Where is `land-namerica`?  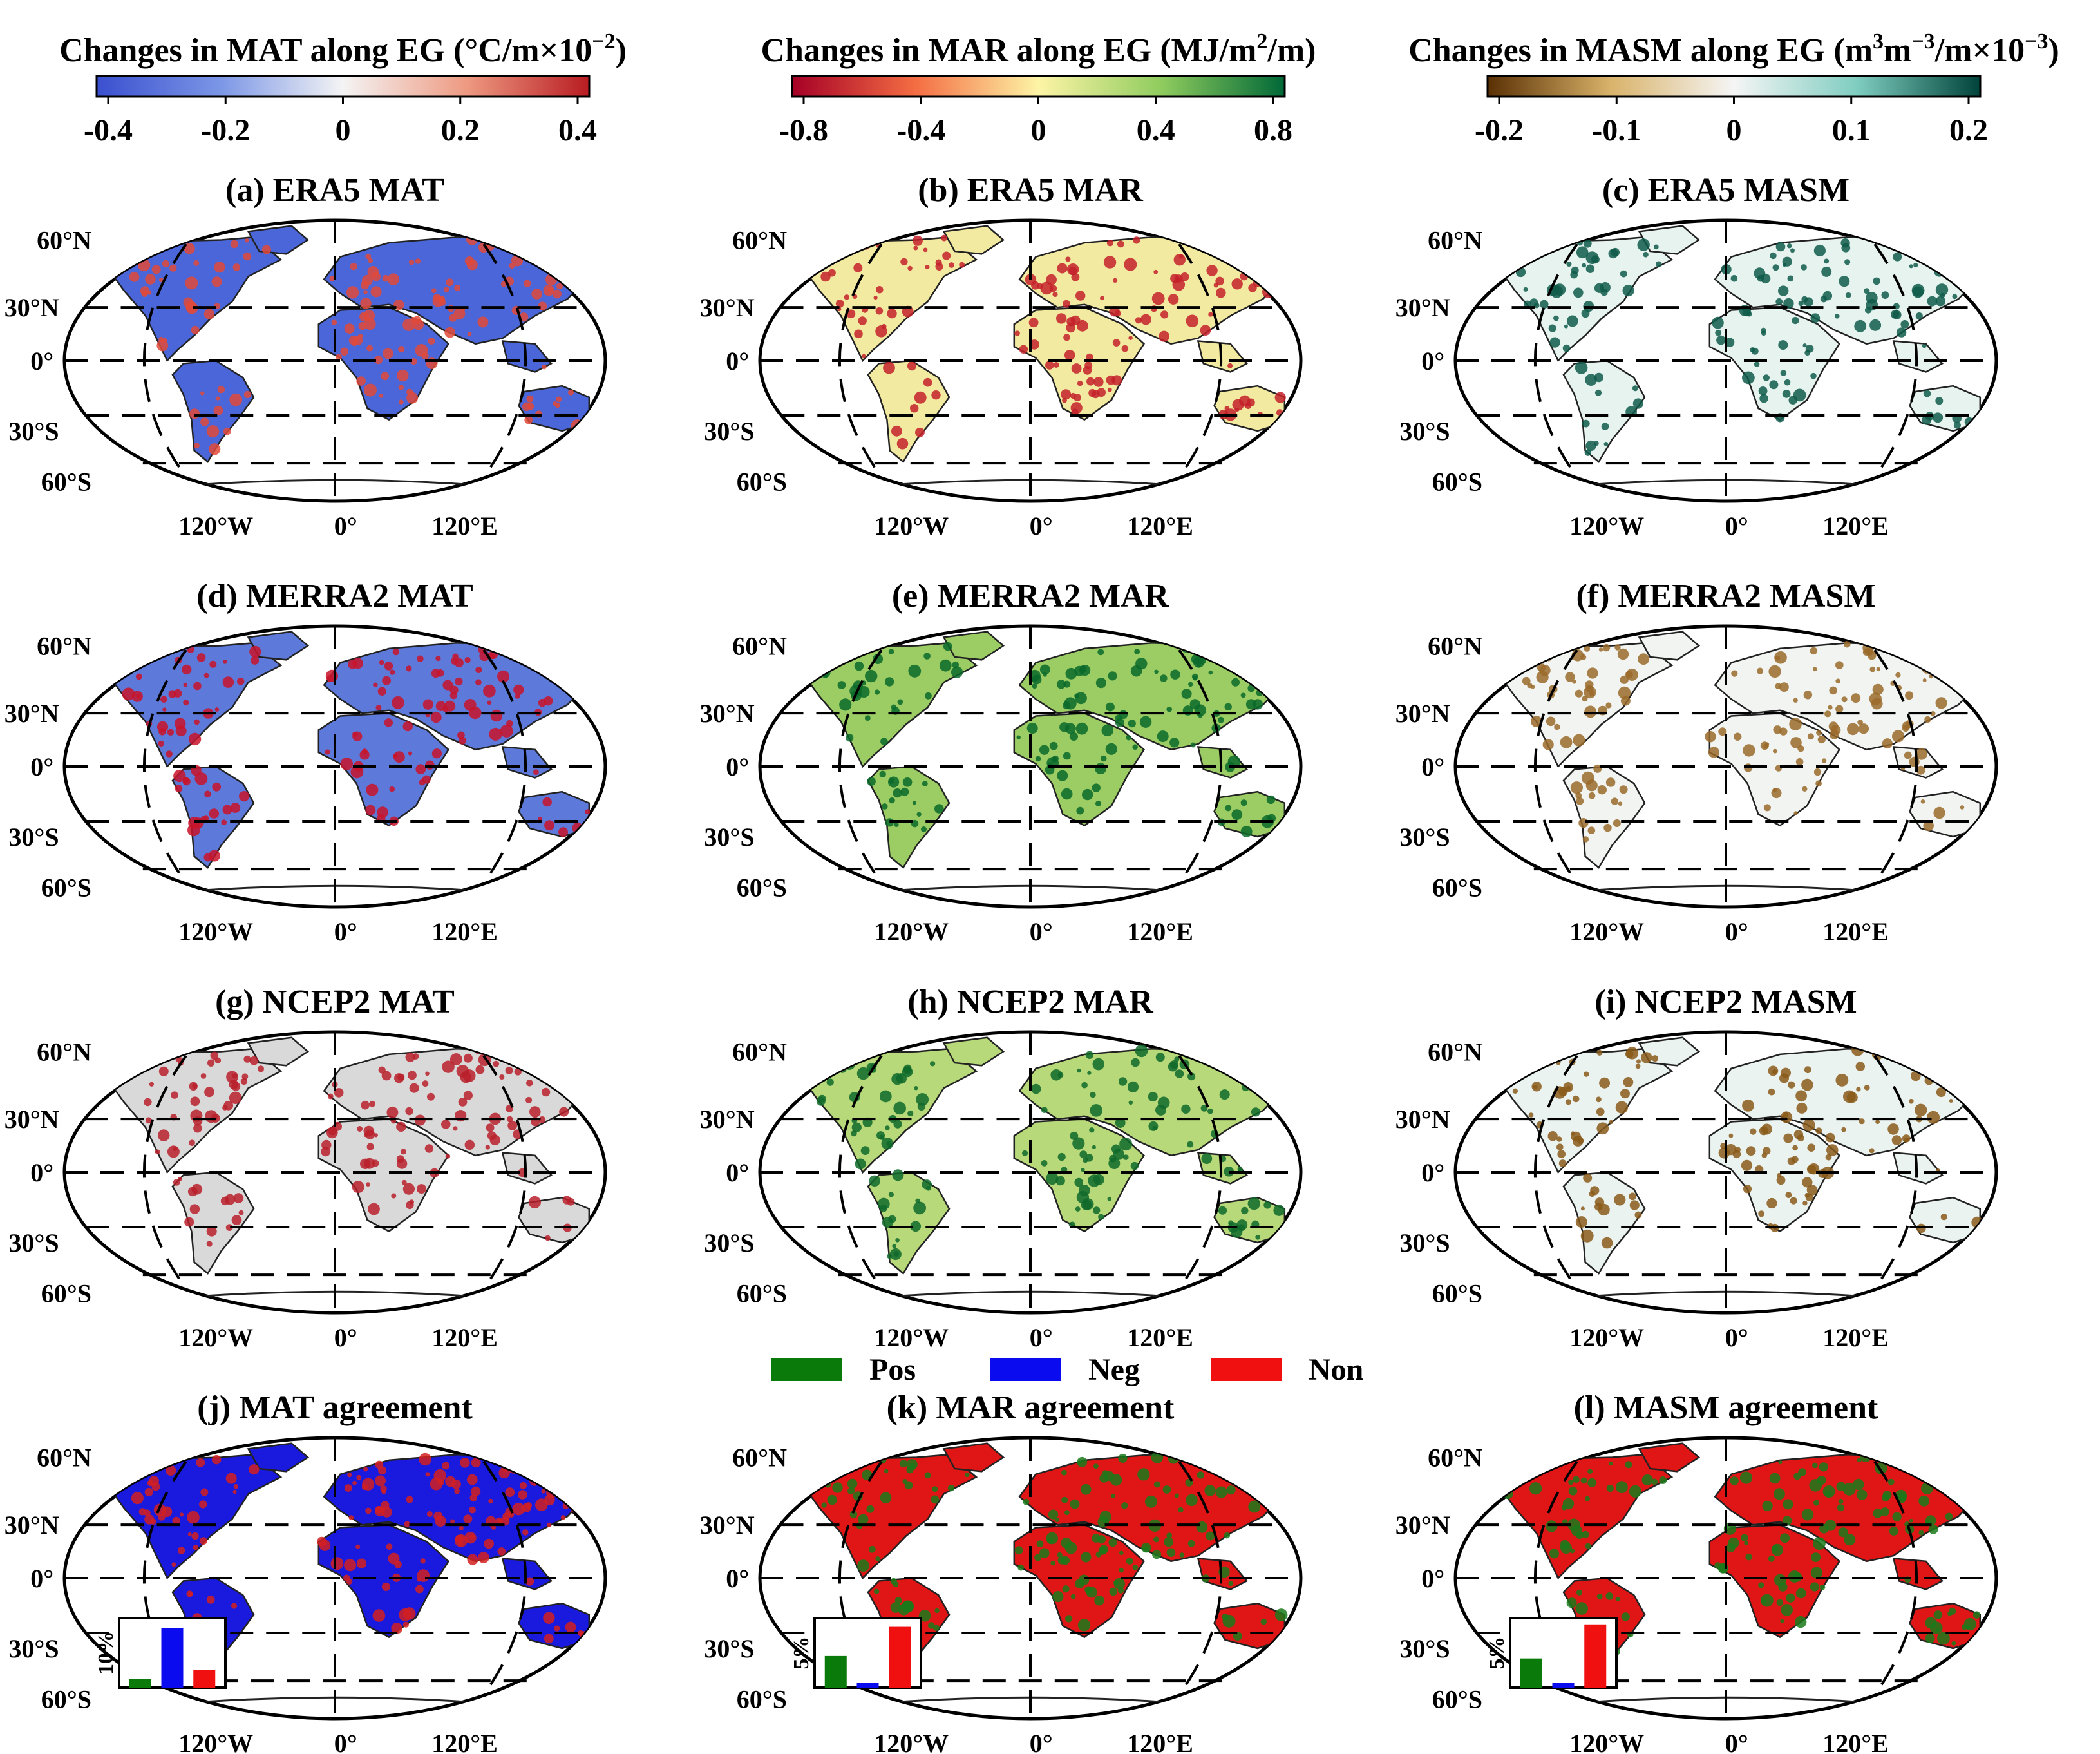 land-namerica is located at coordinates (890, 299).